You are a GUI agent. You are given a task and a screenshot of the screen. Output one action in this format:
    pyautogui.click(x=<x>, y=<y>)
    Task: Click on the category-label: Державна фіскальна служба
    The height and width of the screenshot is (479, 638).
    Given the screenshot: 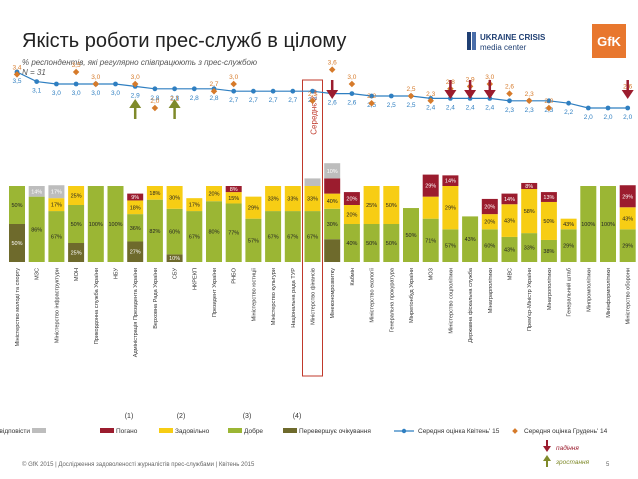 What is the action you would take?
    pyautogui.click(x=471, y=305)
    